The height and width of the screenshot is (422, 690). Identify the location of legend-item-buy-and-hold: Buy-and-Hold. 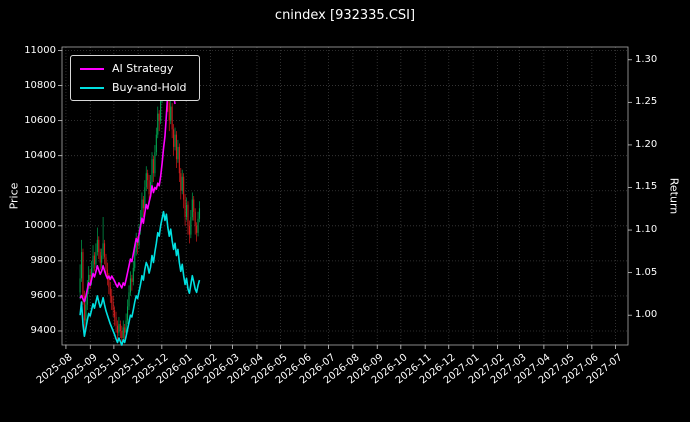
(133, 87).